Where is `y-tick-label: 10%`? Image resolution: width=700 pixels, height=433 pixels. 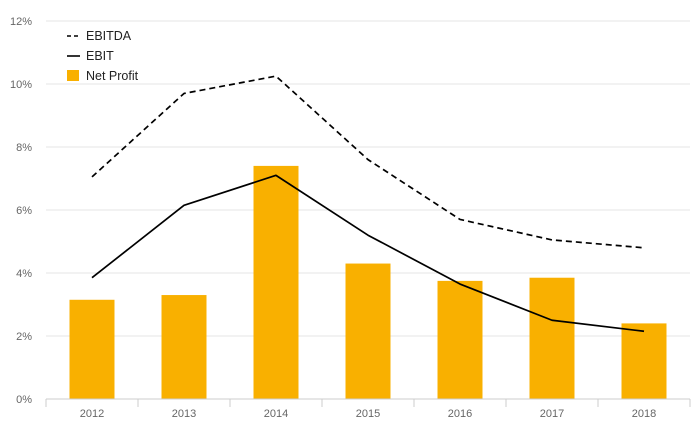
y-tick-label: 10% is located at coordinates (21, 85).